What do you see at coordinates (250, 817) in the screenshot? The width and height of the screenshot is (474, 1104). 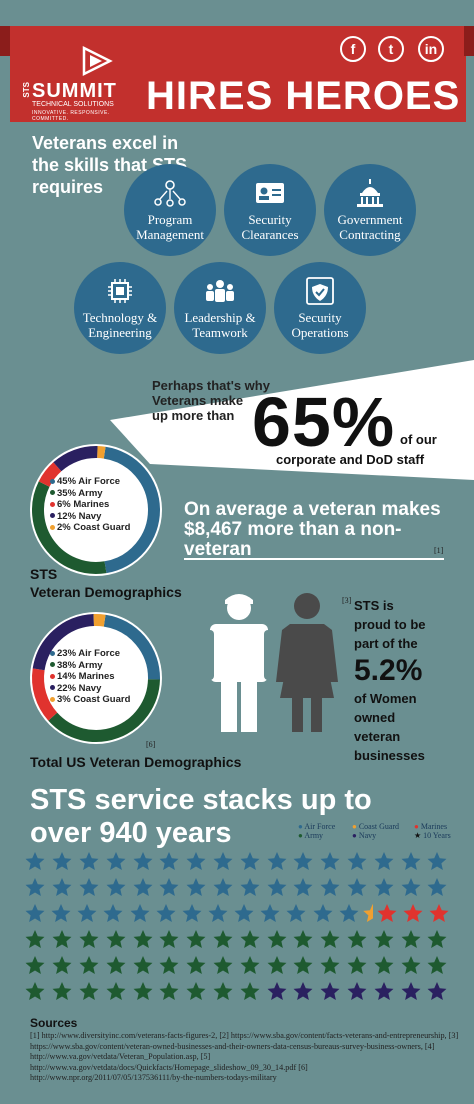 I see `stacks-title: STS service stacks up to over 940 years` at bounding box center [250, 817].